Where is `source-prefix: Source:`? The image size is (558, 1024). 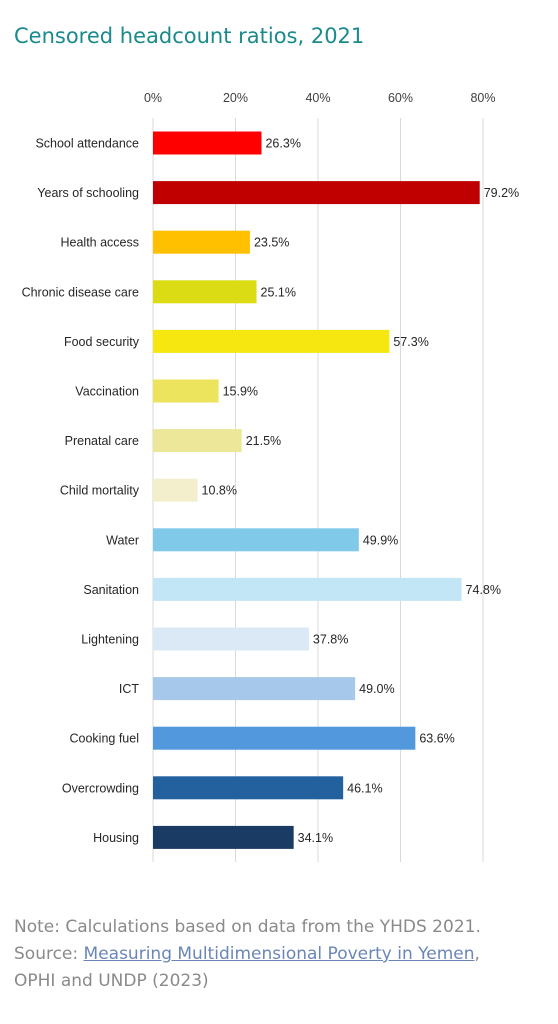
source-prefix: Source: is located at coordinates (49, 954).